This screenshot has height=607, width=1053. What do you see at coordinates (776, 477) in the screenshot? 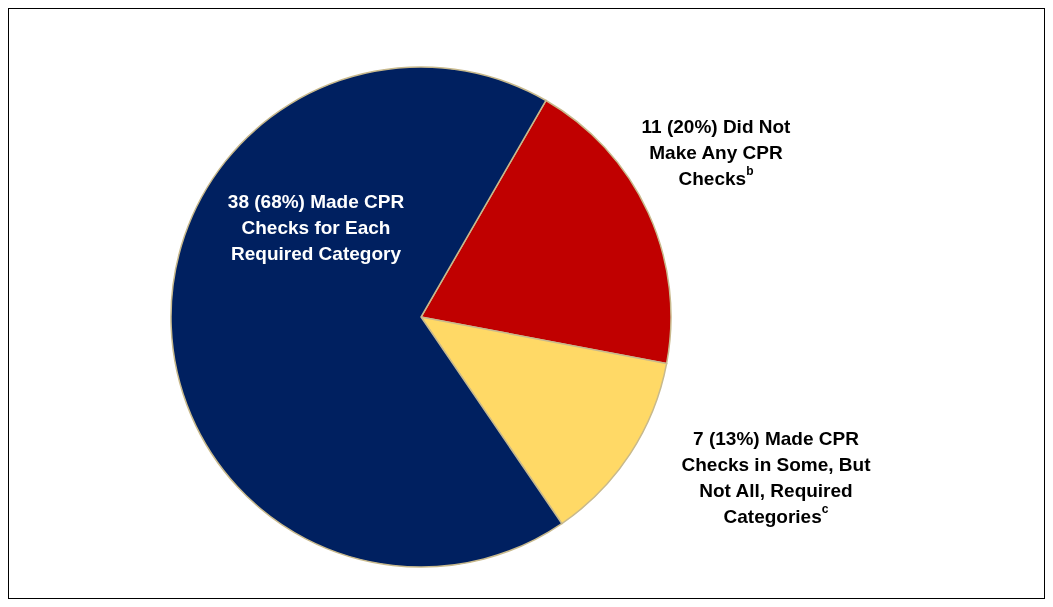
I see `slice-label: 7 (13%) Made CPR Checks in Some, But Not All, Required Categories$^{c}$` at bounding box center [776, 477].